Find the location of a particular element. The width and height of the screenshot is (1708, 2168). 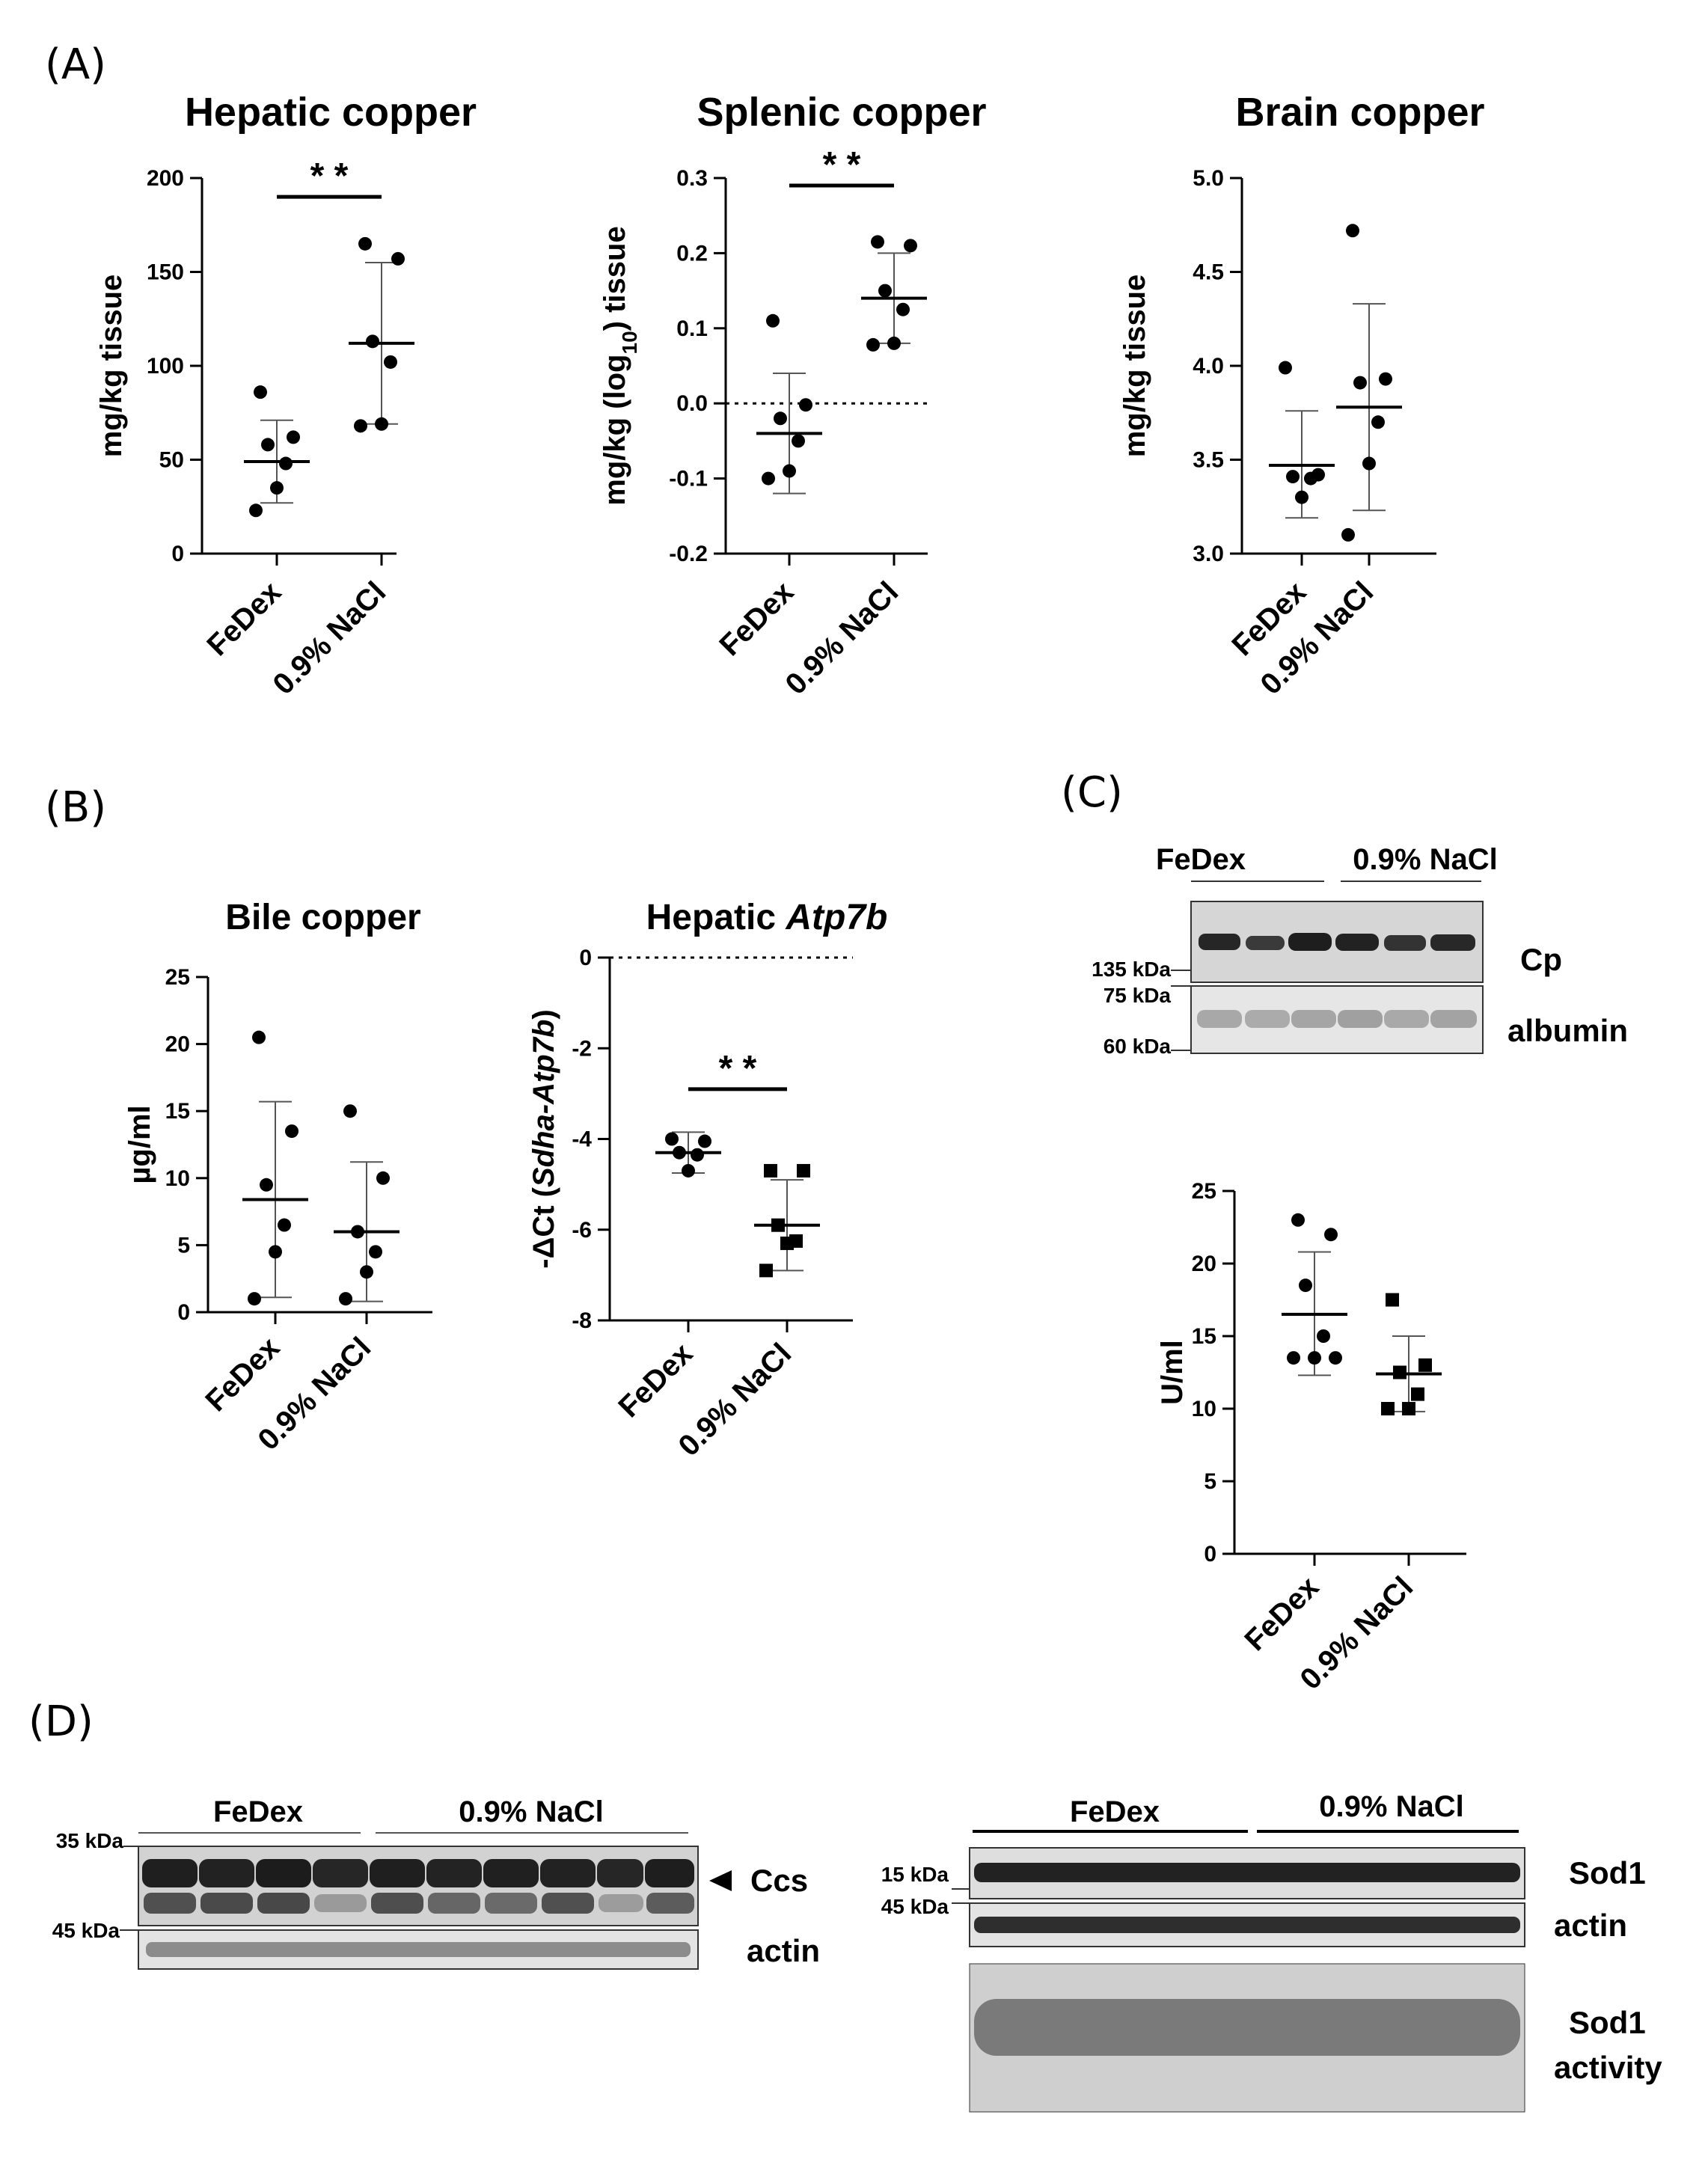

y-tick-label: 10 is located at coordinates (1204, 1409).